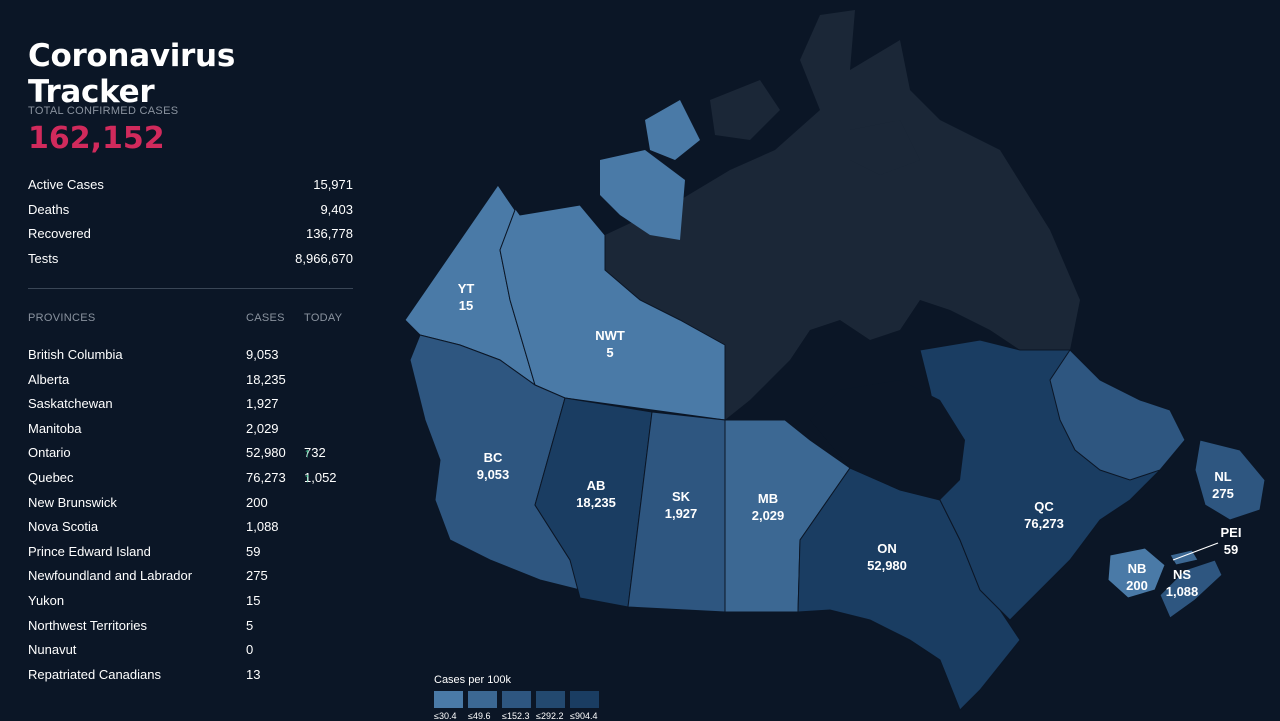 This screenshot has height=721, width=1280. What do you see at coordinates (262, 354) in the screenshot?
I see `province-cases: 9,053` at bounding box center [262, 354].